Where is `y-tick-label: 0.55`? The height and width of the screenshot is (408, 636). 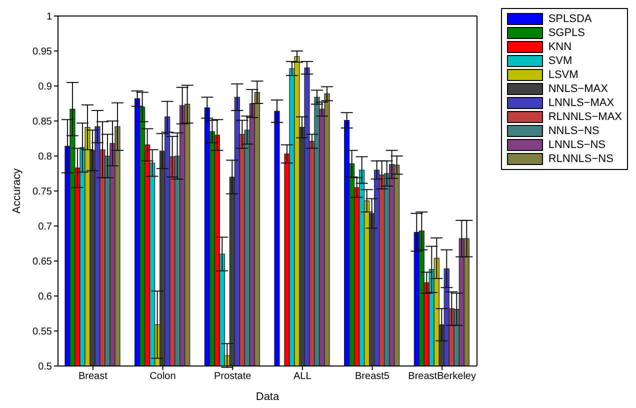
y-tick-label: 0.55 is located at coordinates (42, 332).